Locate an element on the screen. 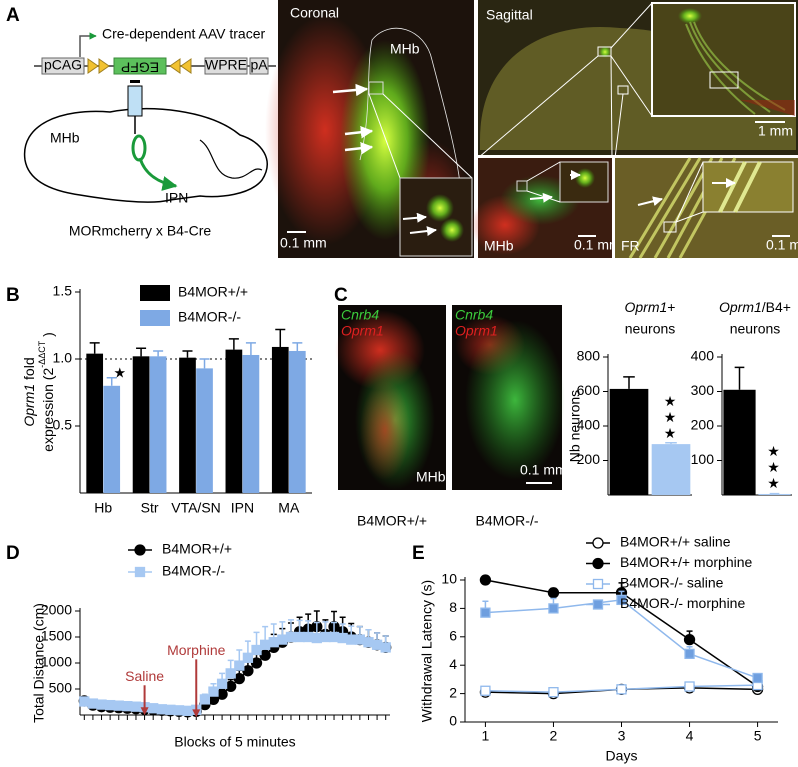 The height and width of the screenshot is (767, 798). significance: ★ is located at coordinates (119, 372).